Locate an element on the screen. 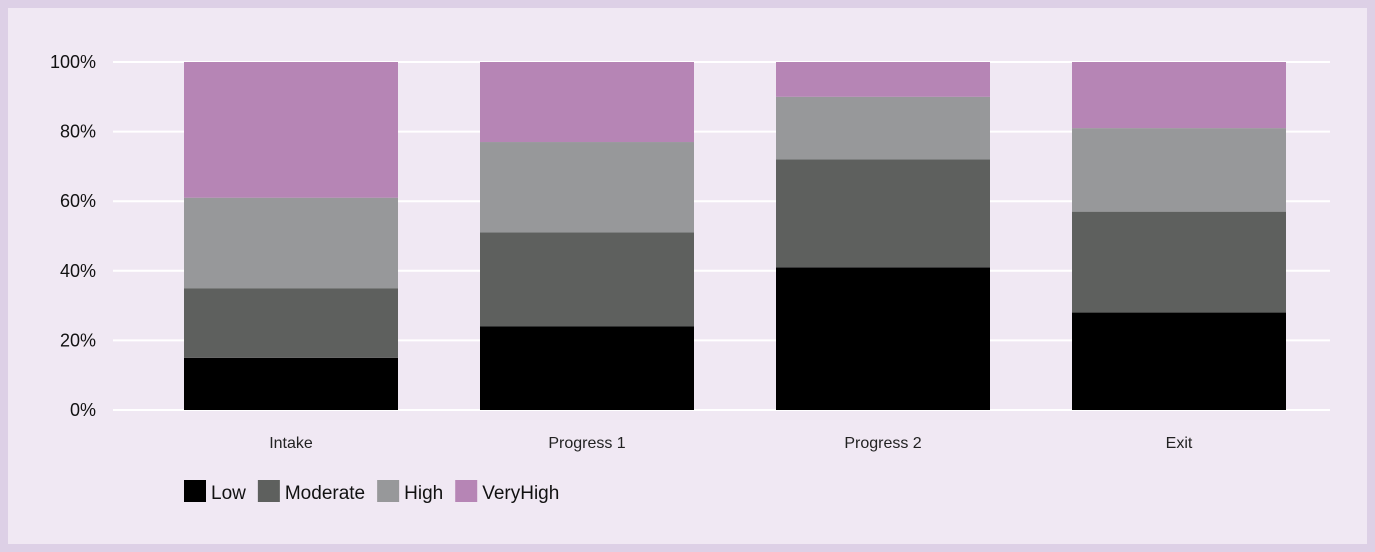 This screenshot has width=1375, height=552. y-tick-label: 100% is located at coordinates (73, 62).